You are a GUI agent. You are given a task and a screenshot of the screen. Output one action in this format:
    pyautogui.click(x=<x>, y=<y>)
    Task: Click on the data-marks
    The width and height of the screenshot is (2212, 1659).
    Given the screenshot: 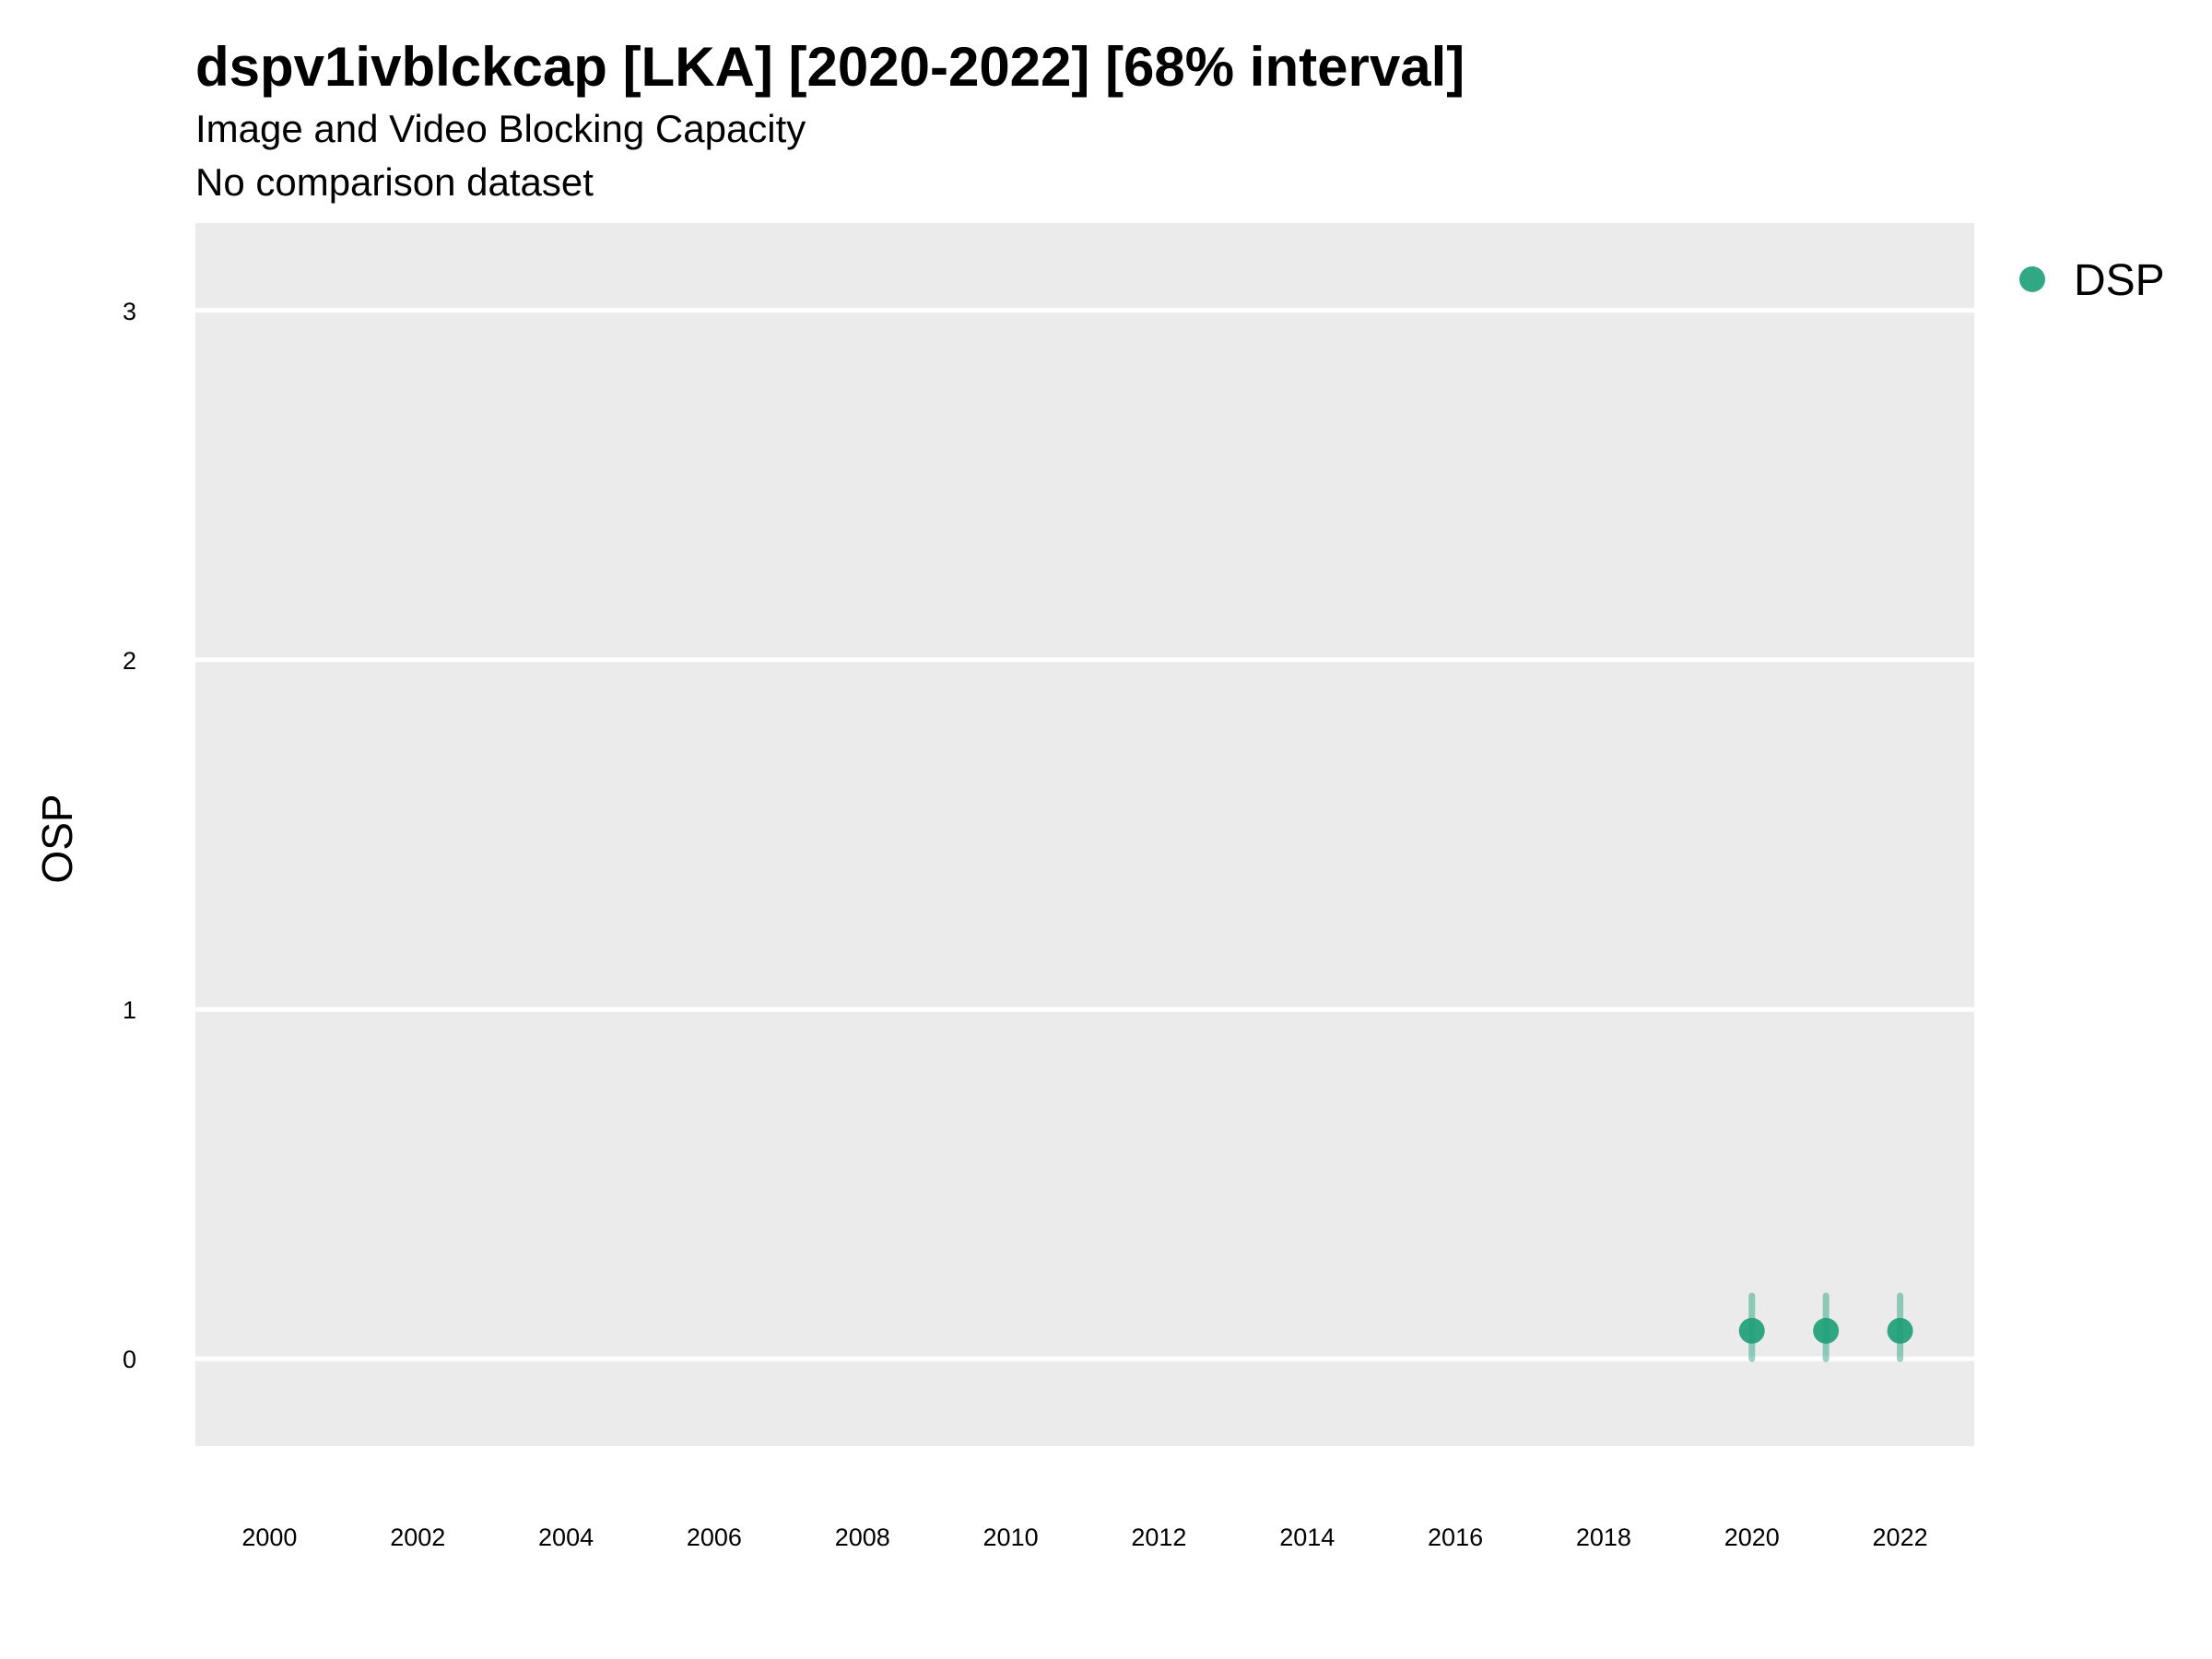 What is the action you would take?
    pyautogui.click(x=1825, y=1327)
    